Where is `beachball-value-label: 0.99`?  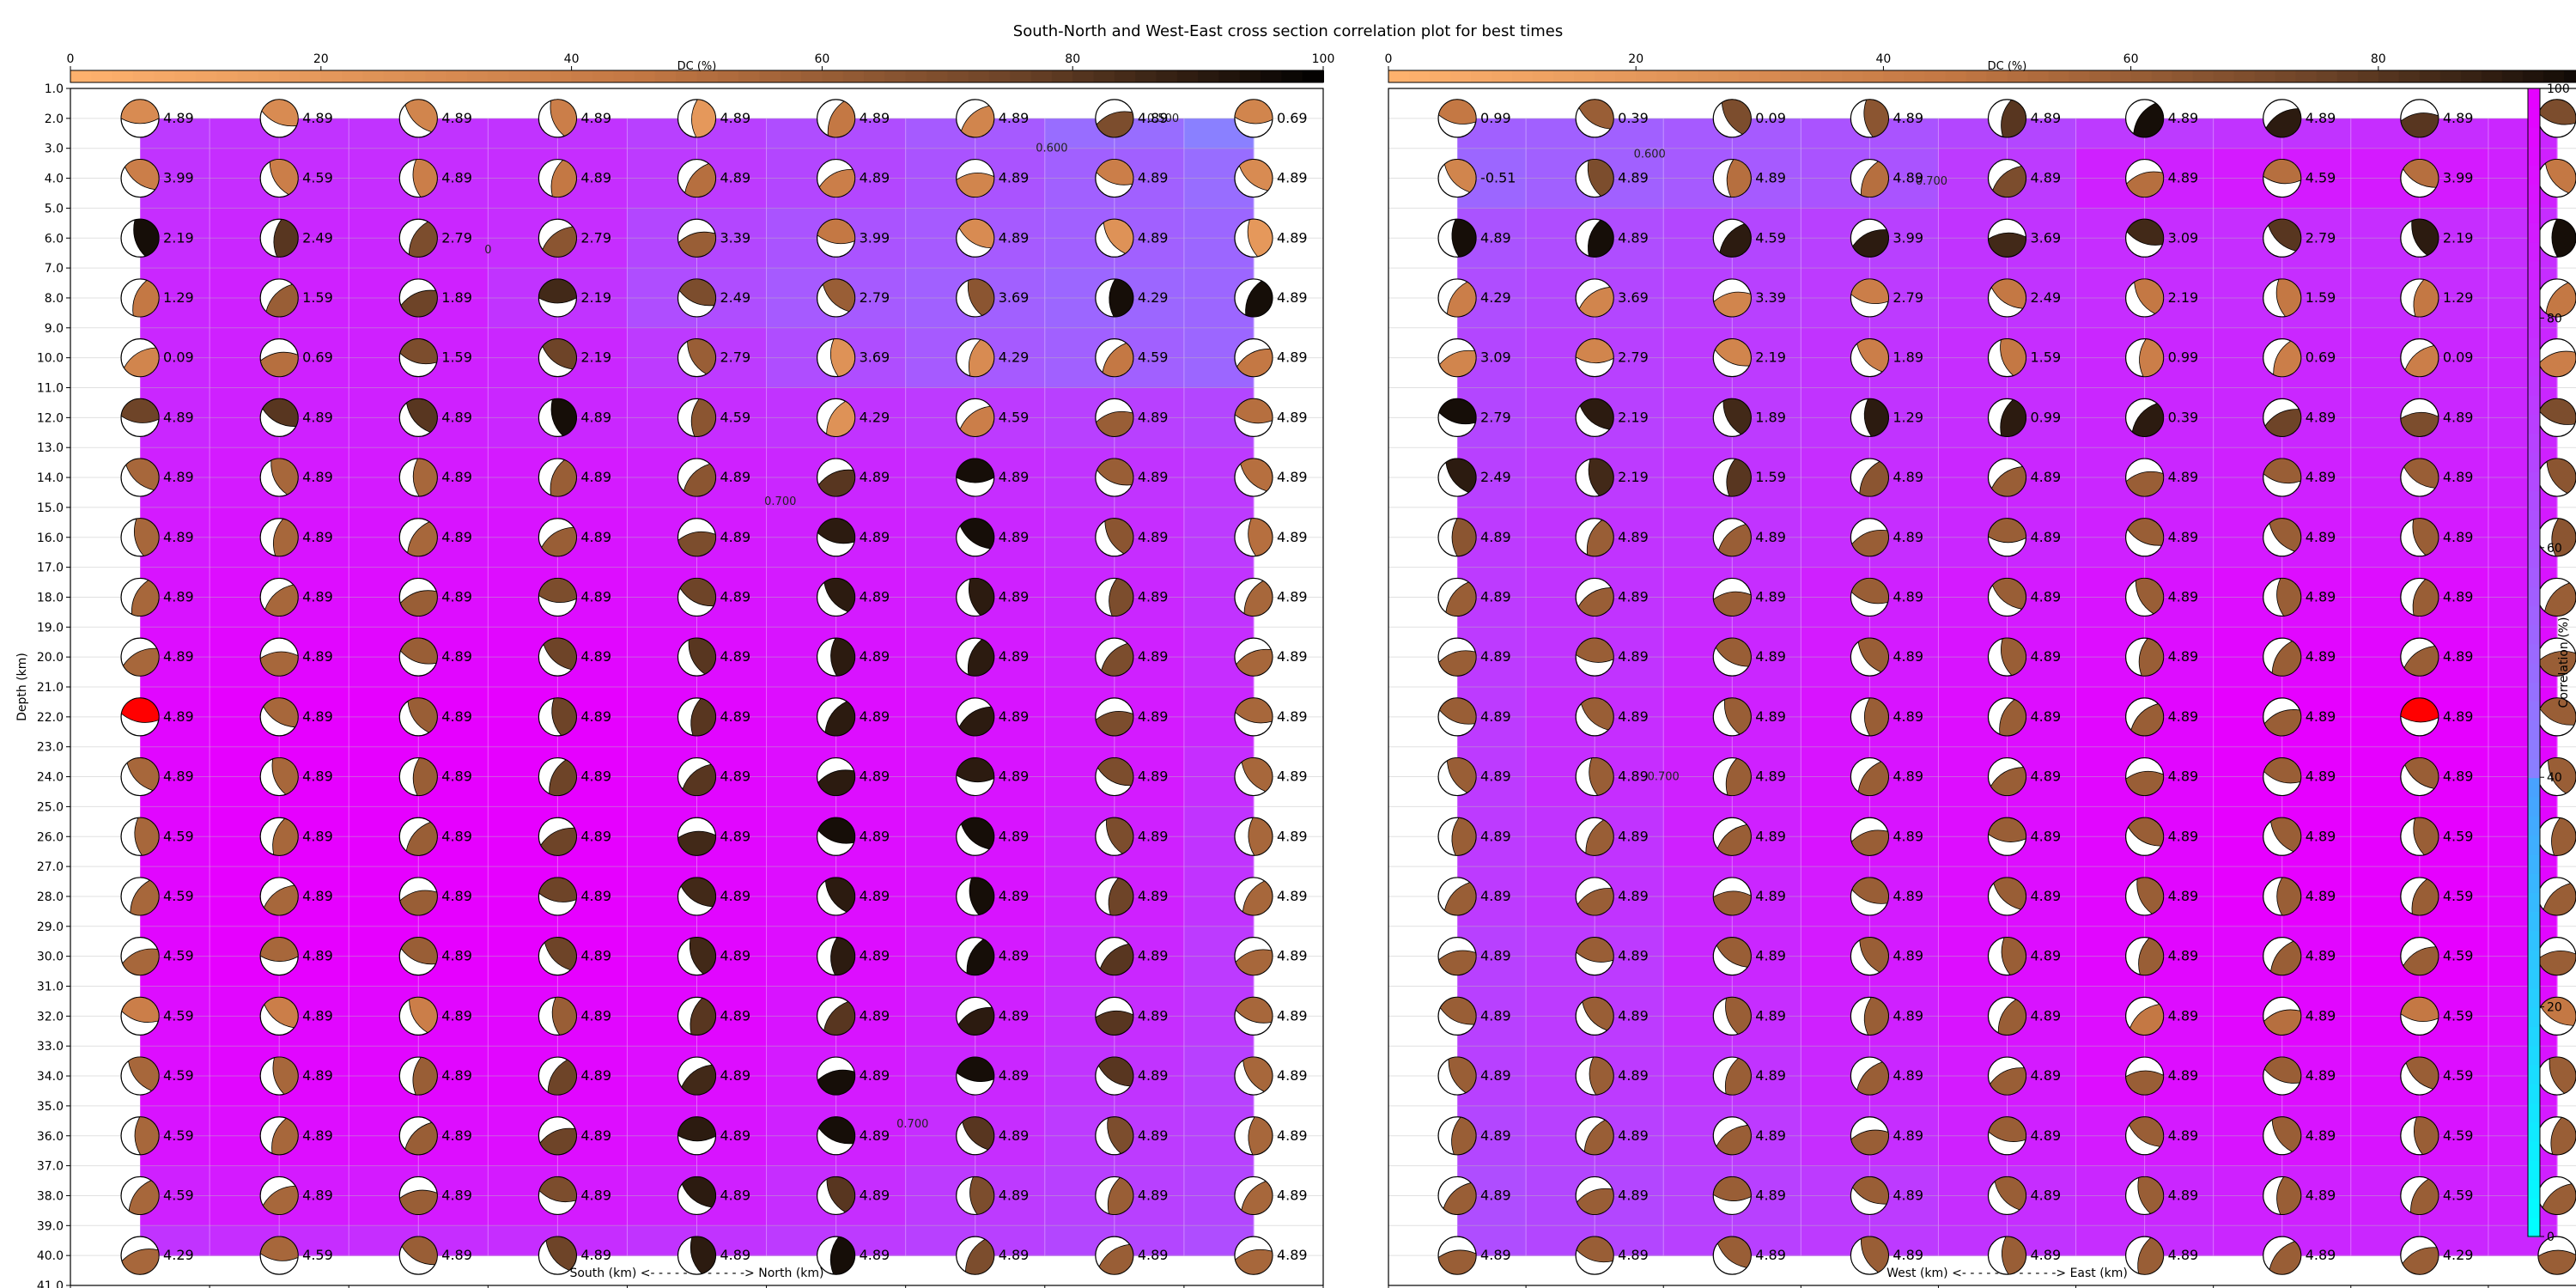
beachball-value-label: 0.99 is located at coordinates (2184, 357).